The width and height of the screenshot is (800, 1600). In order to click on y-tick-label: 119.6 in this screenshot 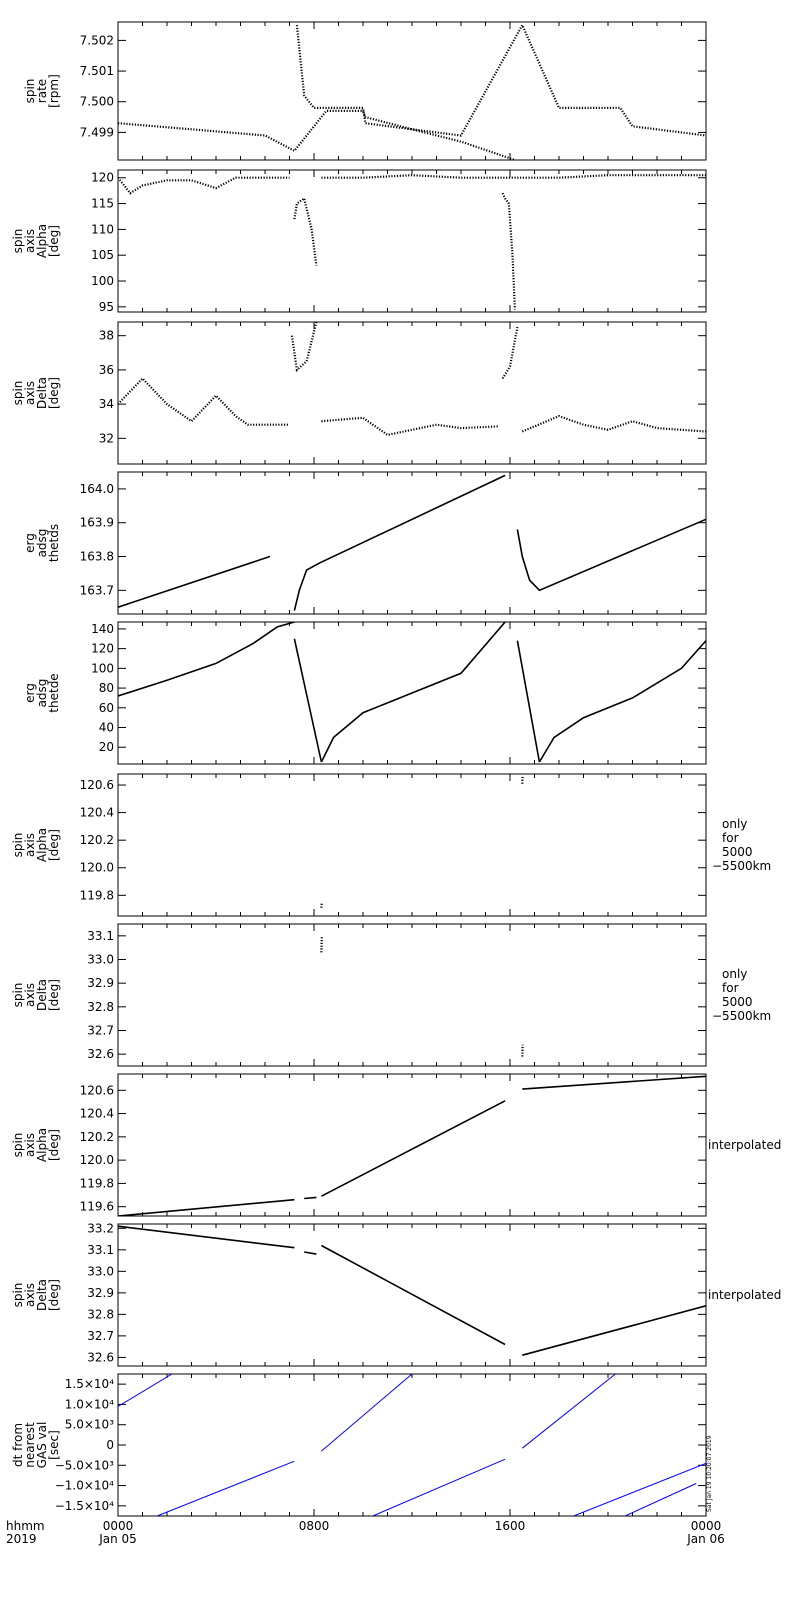, I will do `click(97, 1207)`.